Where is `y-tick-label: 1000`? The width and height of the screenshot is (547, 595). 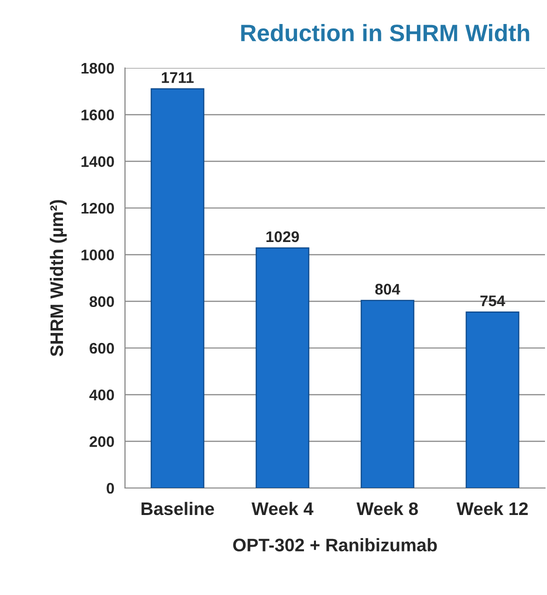
y-tick-label: 1000 is located at coordinates (98, 255).